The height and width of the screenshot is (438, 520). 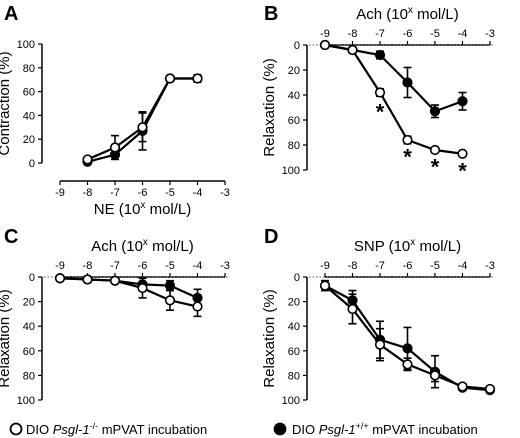 I want to click on legend-label-wildtype: DIO Psgl-1+/+ mPVAT incubation, so click(x=385, y=429).